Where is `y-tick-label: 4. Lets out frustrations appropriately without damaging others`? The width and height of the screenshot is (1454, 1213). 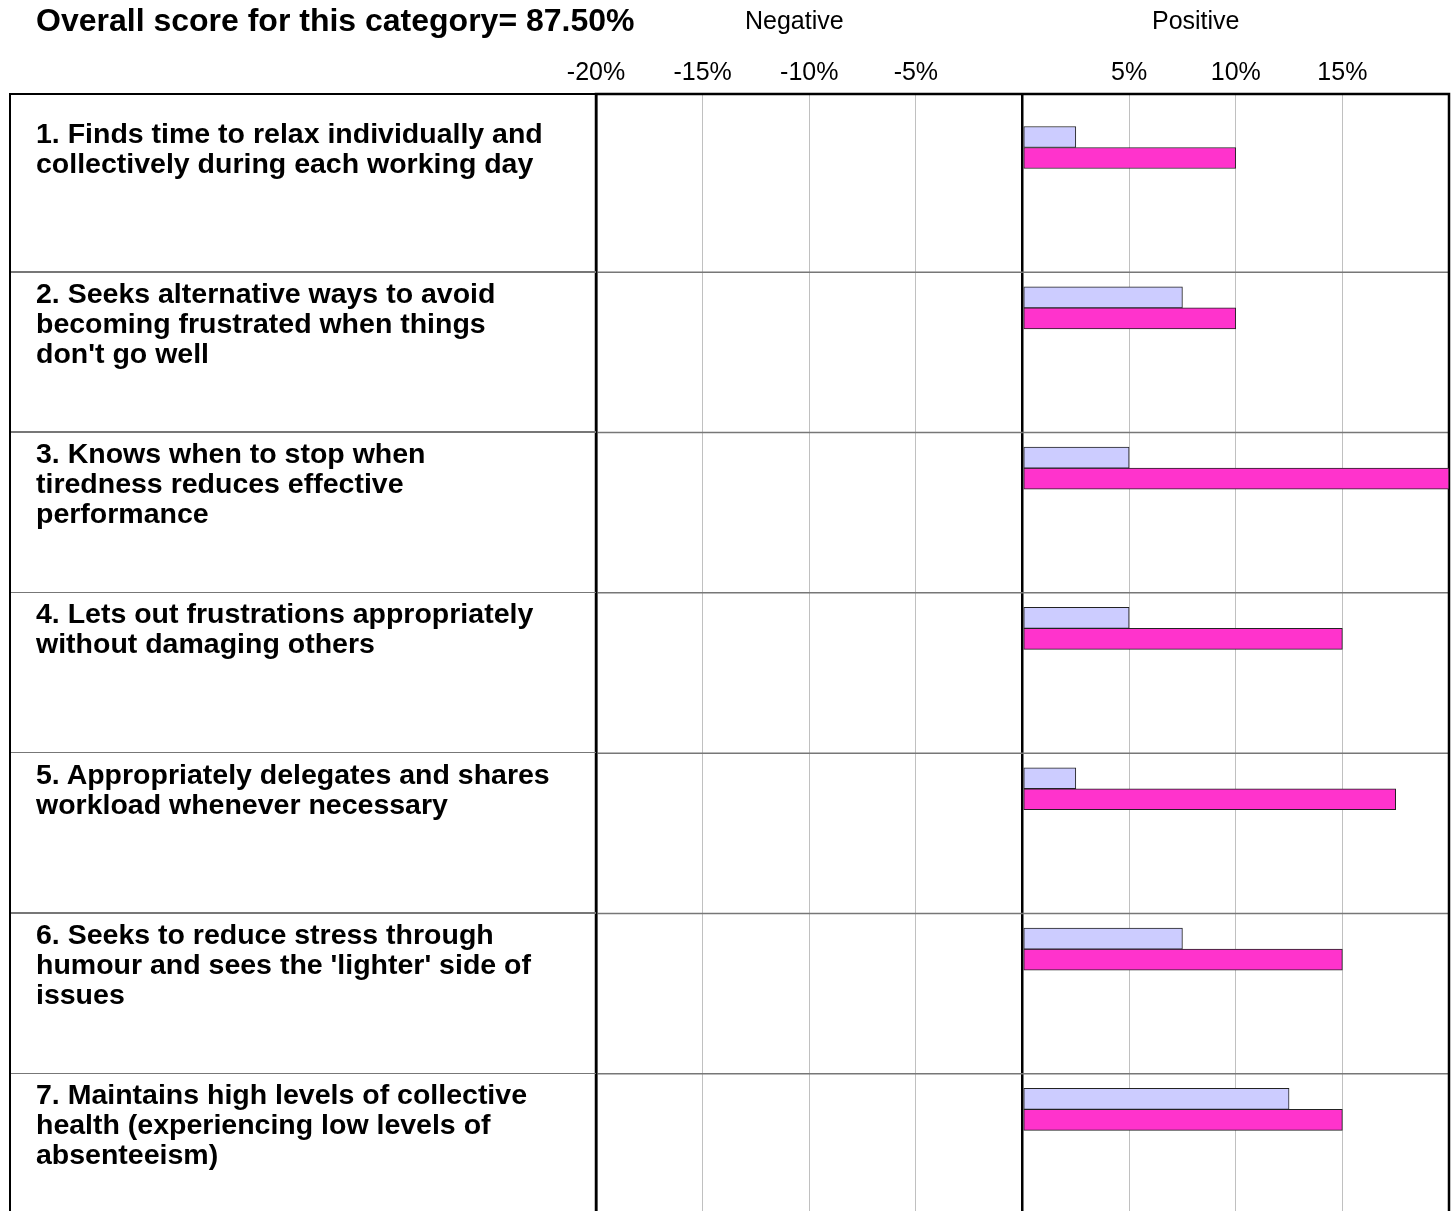
y-tick-label: 4. Lets out frustrations appropriately without damaging others is located at coordinates (284, 628).